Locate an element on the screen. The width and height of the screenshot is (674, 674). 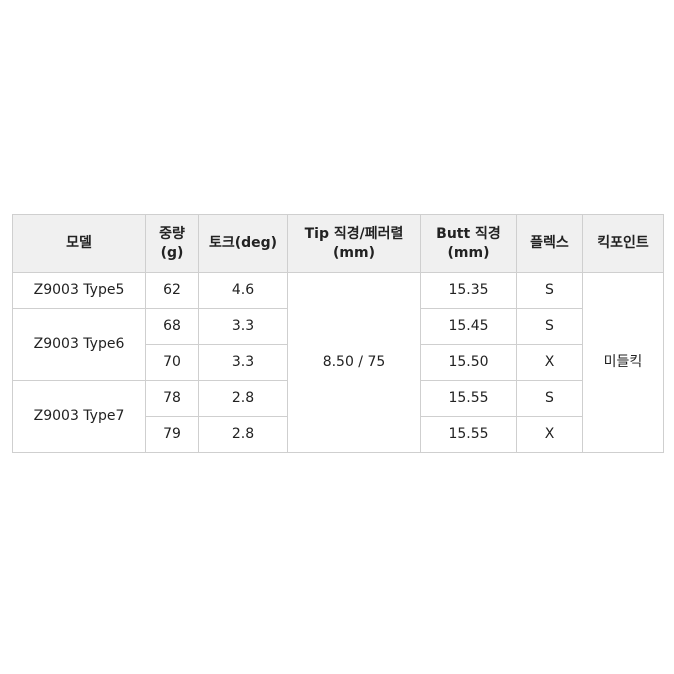
table-row: 70 3.3 15.50 X is located at coordinates (338, 362).